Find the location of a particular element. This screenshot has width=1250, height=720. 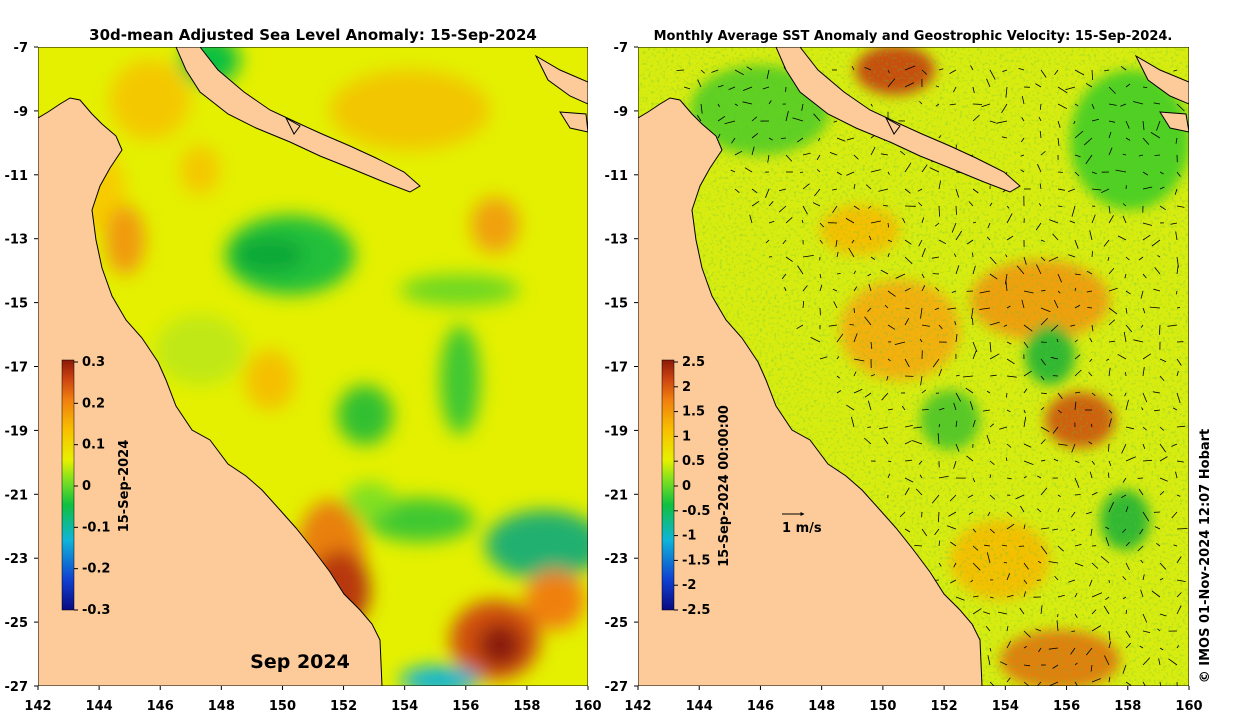

left-colorbar-ticks: 0.3 0.2 0.1 0 -0.1 -0.2 -0.3 is located at coordinates (92, 486).